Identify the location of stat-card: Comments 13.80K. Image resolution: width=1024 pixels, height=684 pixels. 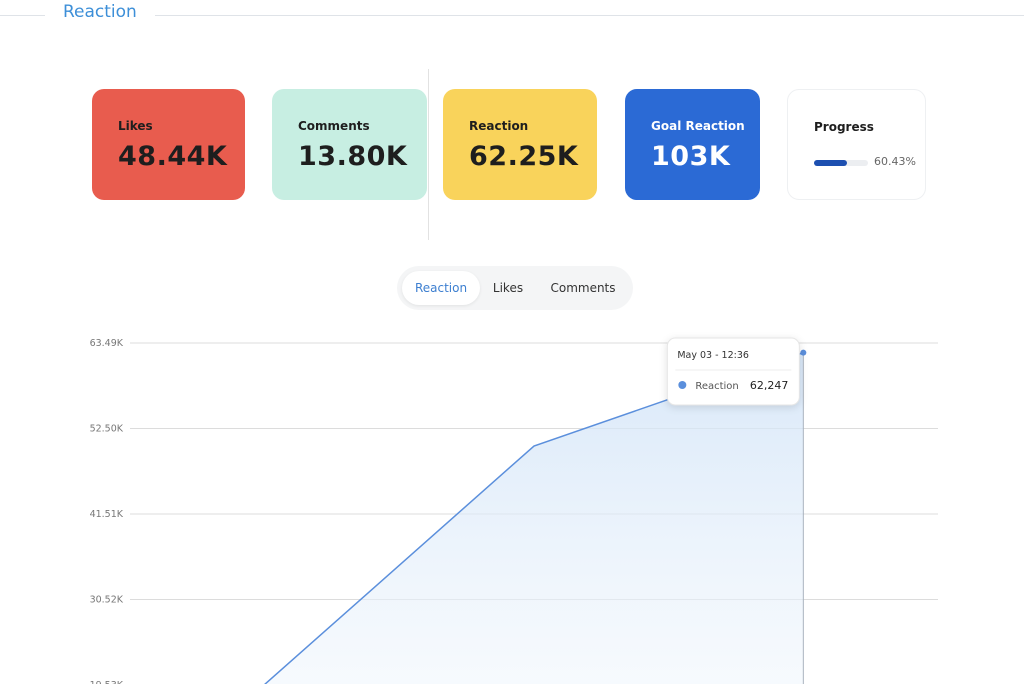
(349, 144).